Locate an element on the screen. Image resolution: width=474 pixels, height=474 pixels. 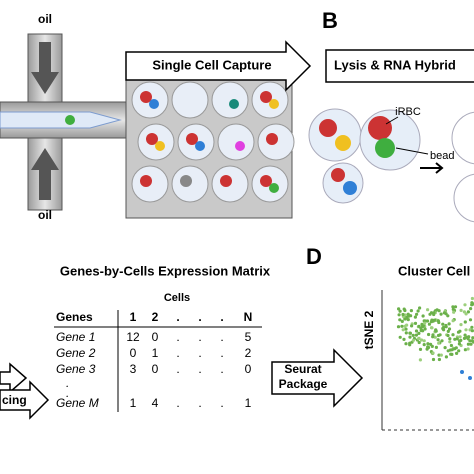
table-header: 2 is located at coordinates (155, 317).